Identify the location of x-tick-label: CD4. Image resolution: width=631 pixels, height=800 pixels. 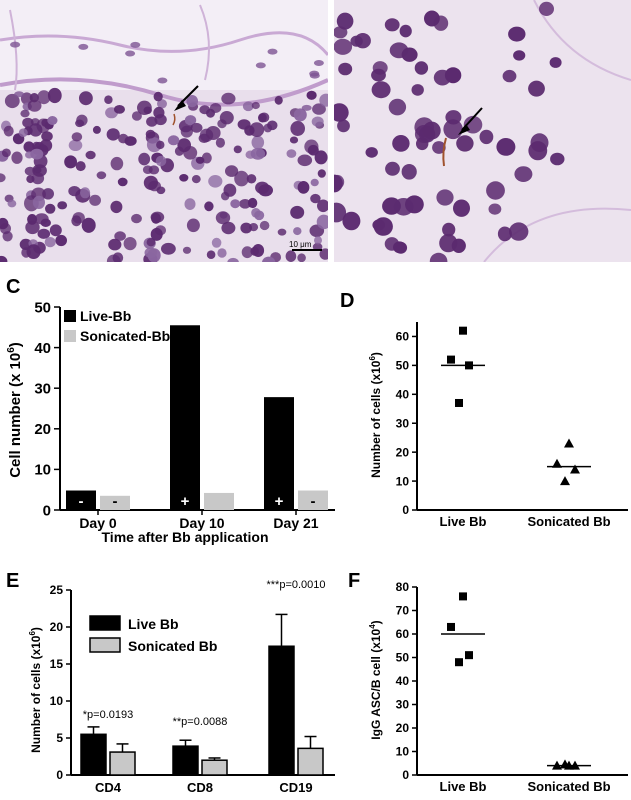
(108, 787).